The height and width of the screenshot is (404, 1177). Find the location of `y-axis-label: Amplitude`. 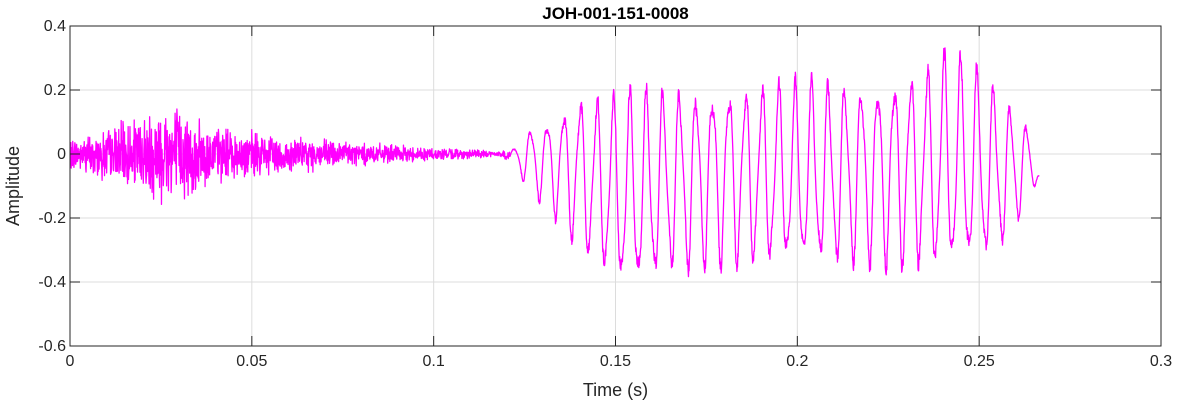

y-axis-label: Amplitude is located at coordinates (13, 186).